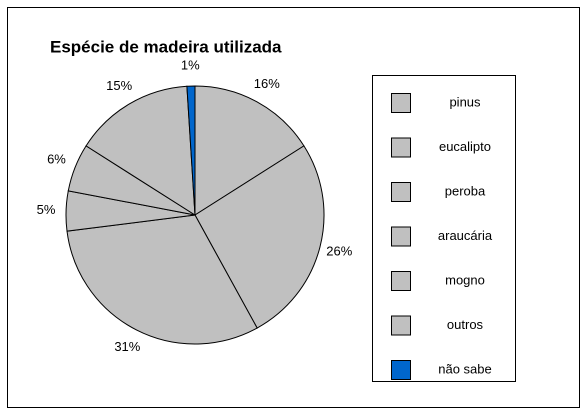 The image size is (588, 416). I want to click on legend-label: mogno, so click(465, 279).